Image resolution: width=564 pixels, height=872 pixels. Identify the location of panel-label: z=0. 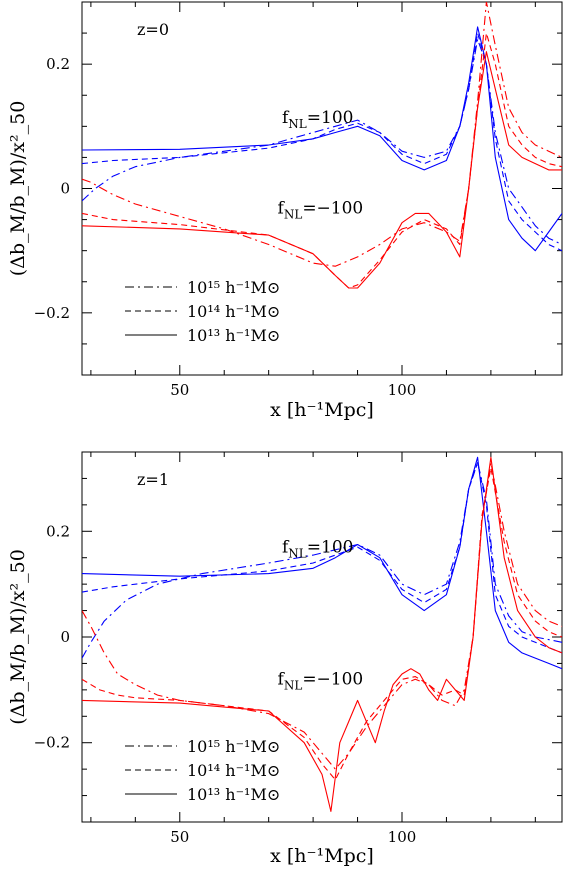
(153, 29).